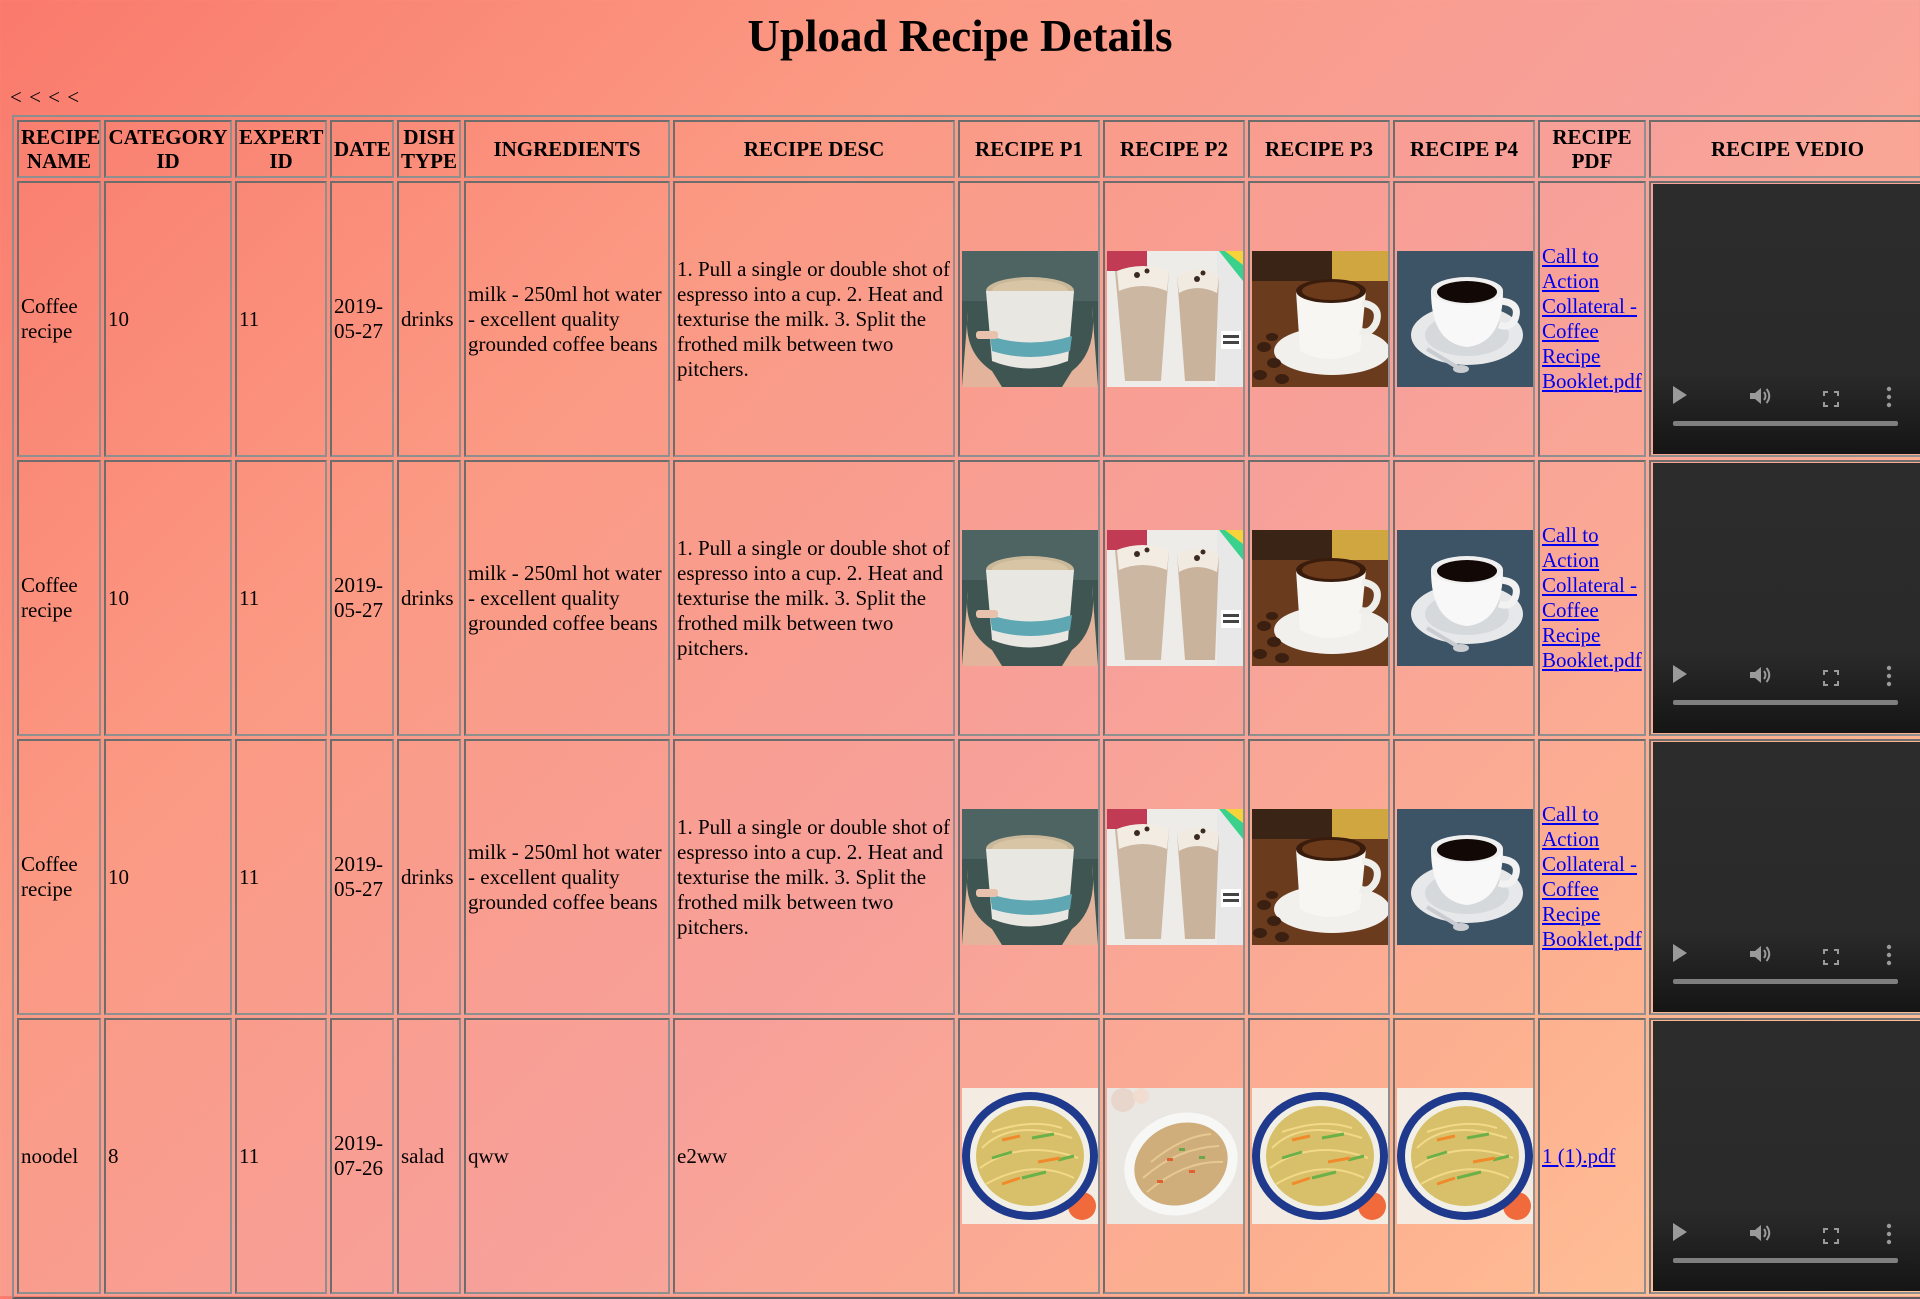 This screenshot has height=1299, width=1920. I want to click on dish-type-cell: salad, so click(429, 1156).